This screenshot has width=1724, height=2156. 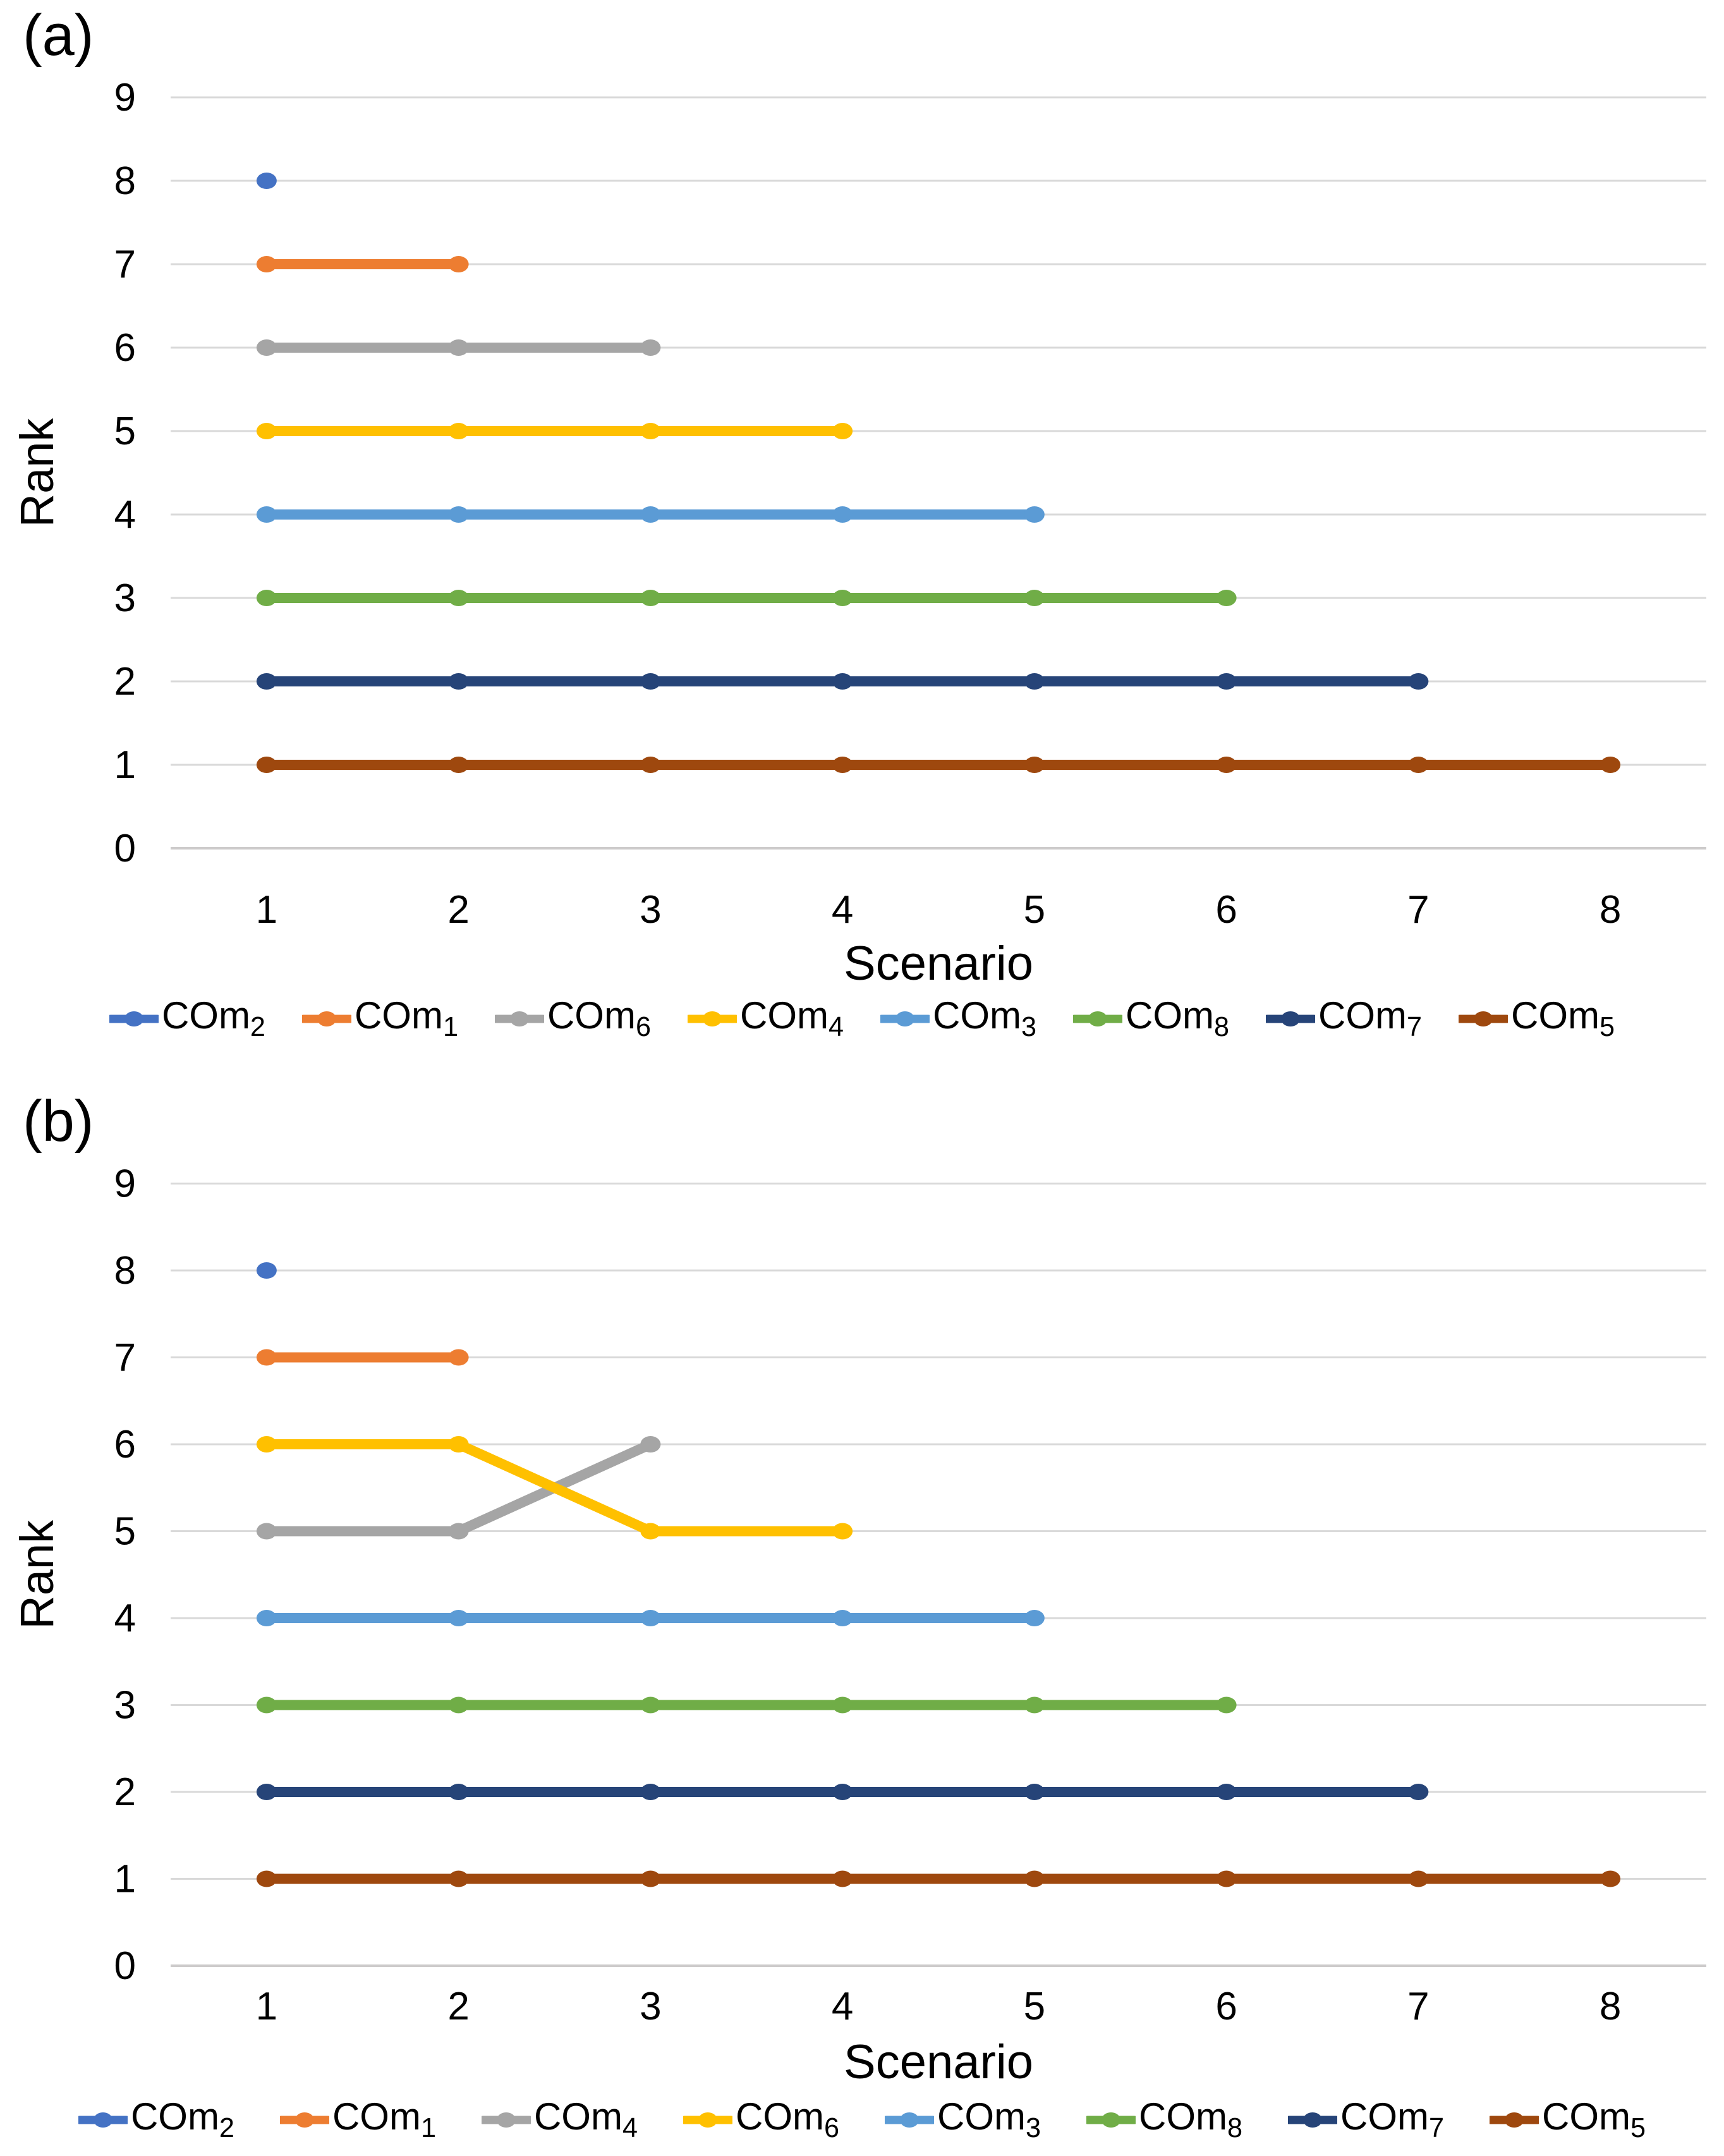 I want to click on legend-label-COm1: COm1, so click(x=384, y=2119).